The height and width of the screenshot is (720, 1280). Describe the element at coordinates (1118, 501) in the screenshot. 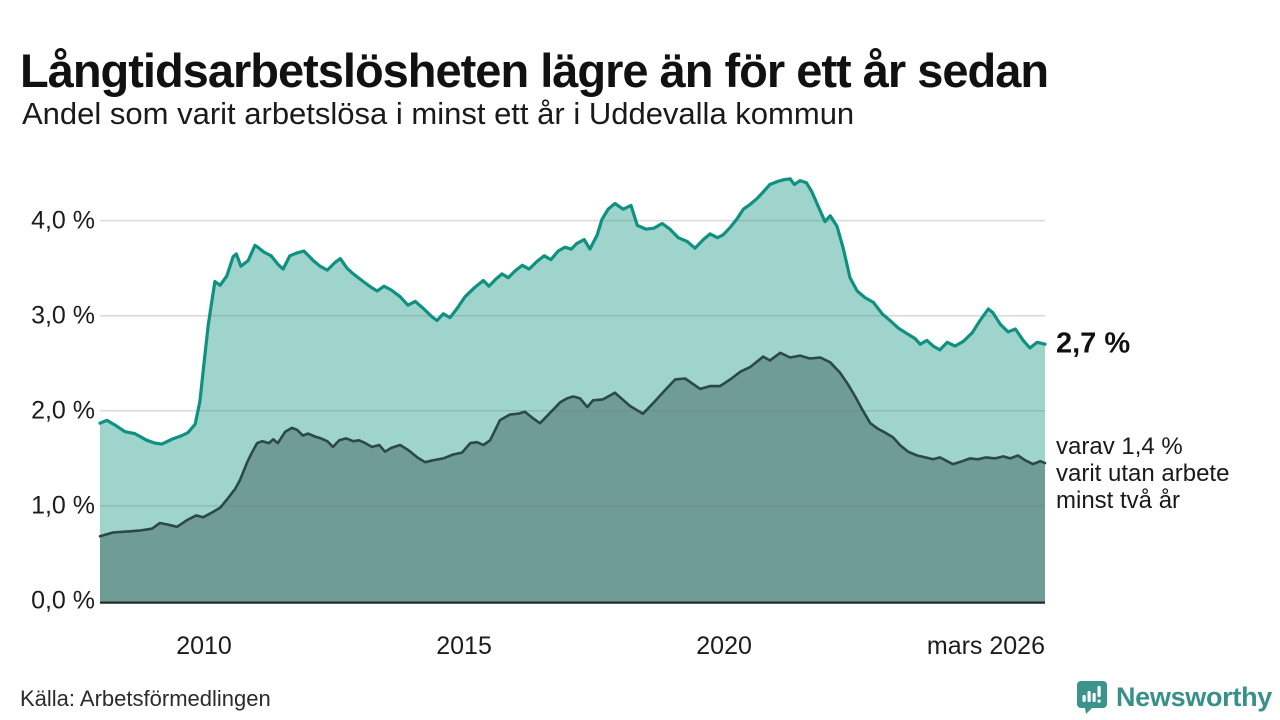

I see `annotation-line-3: minst två år` at that location.